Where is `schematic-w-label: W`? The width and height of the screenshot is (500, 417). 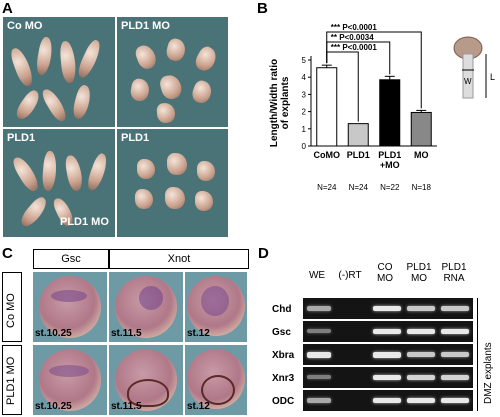
schematic-w-label: W is located at coordinates (468, 81).